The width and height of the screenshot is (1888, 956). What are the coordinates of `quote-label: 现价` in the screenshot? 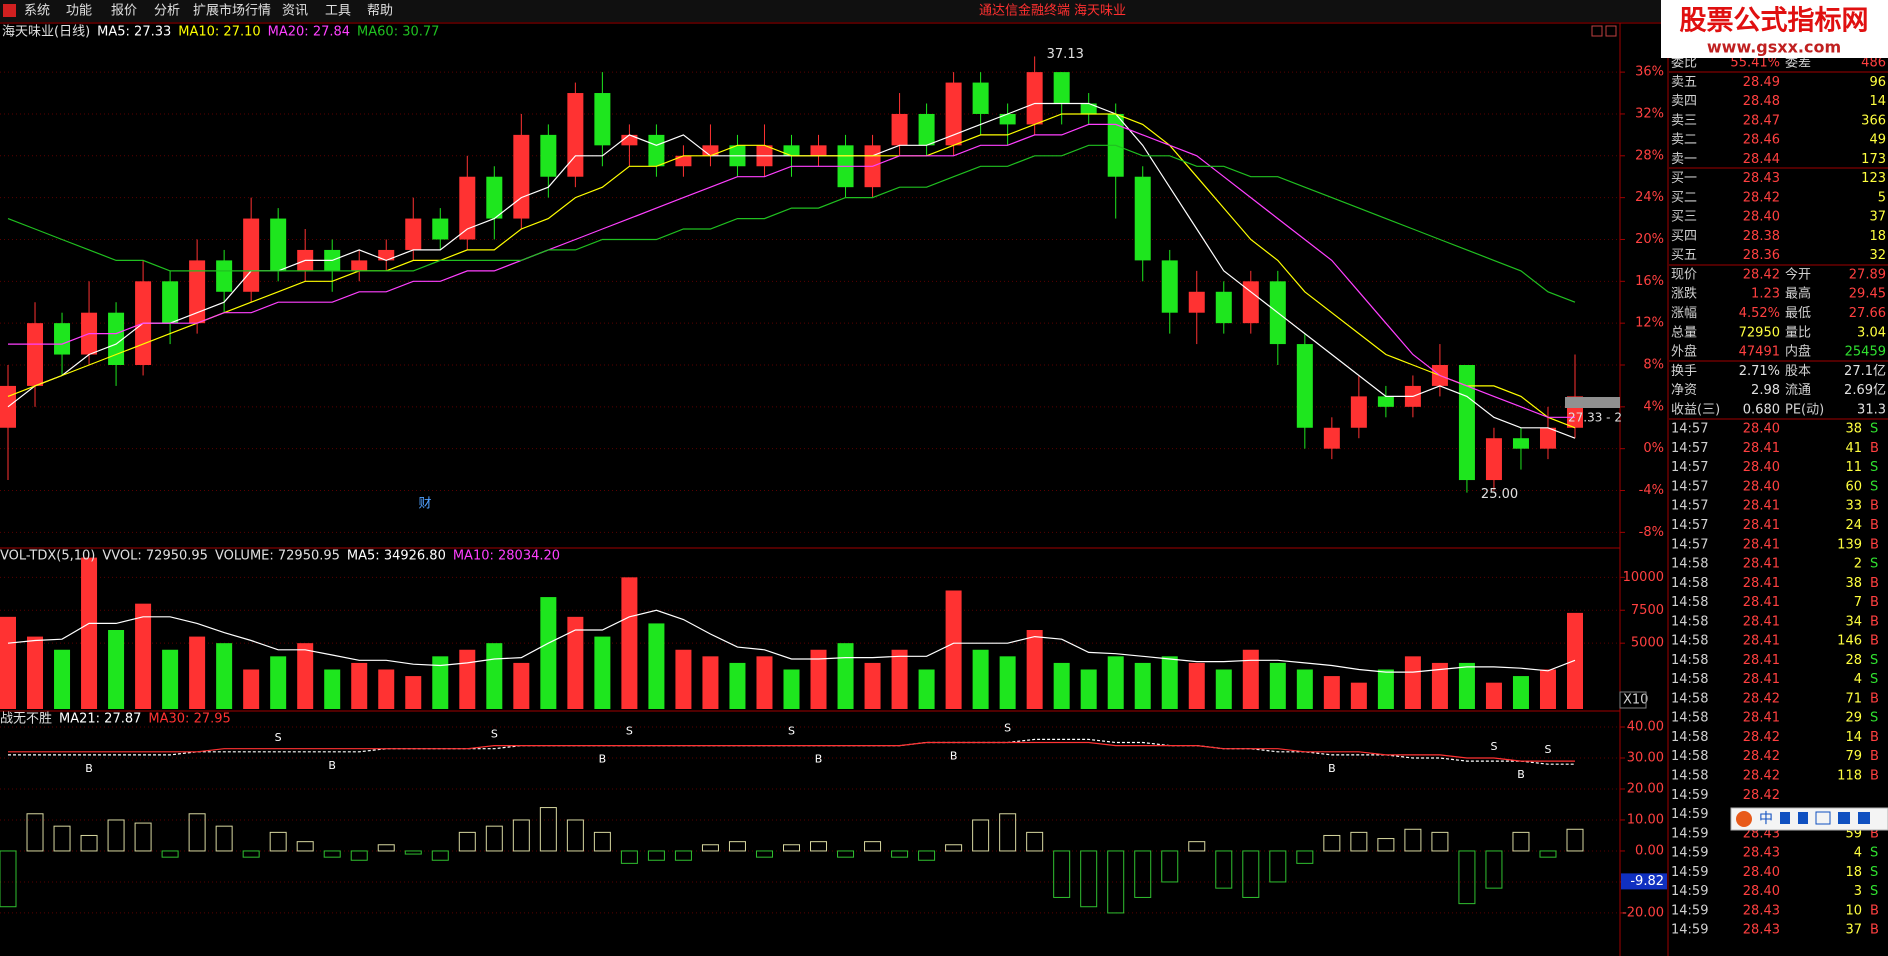 It's located at (1684, 274).